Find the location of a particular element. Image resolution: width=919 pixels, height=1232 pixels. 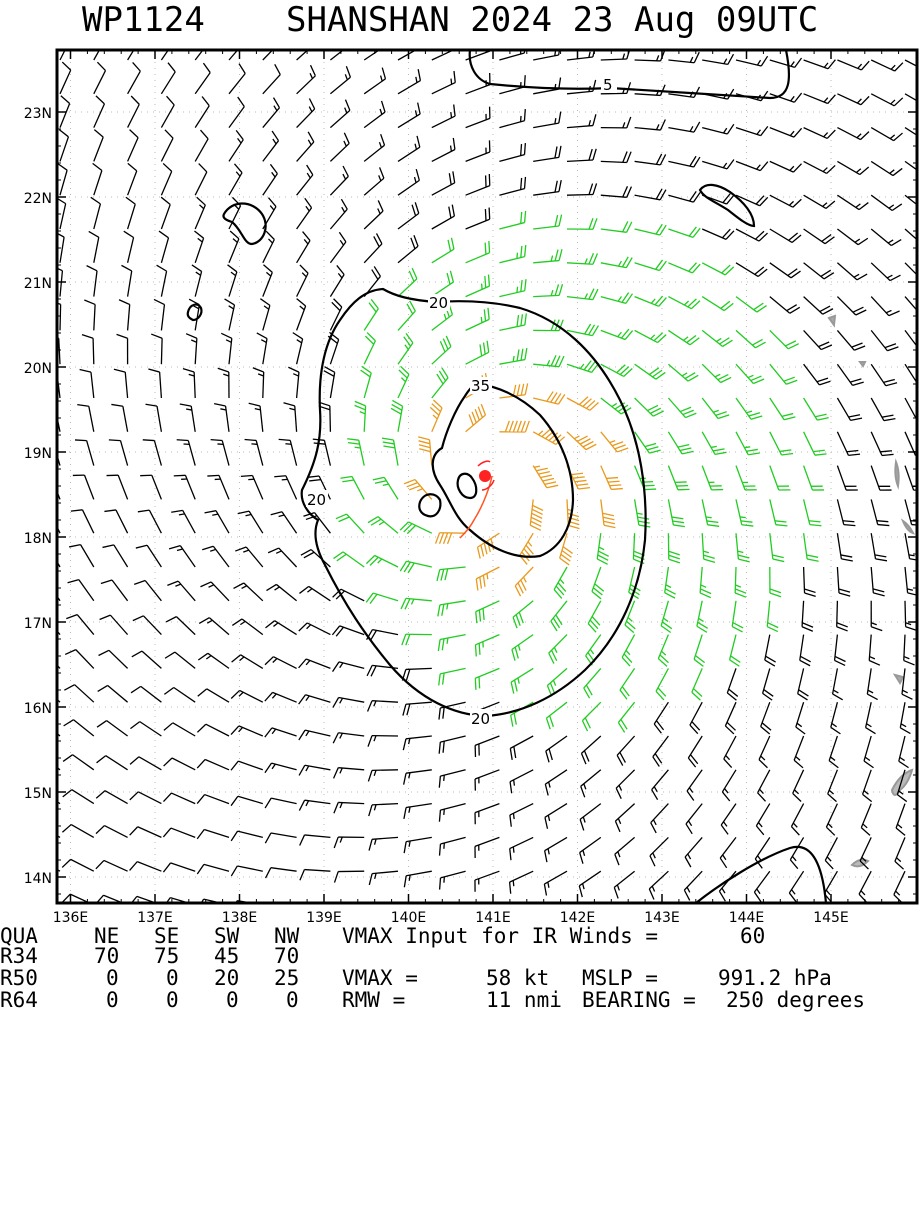

r64-se: 0 is located at coordinates (172, 1000).